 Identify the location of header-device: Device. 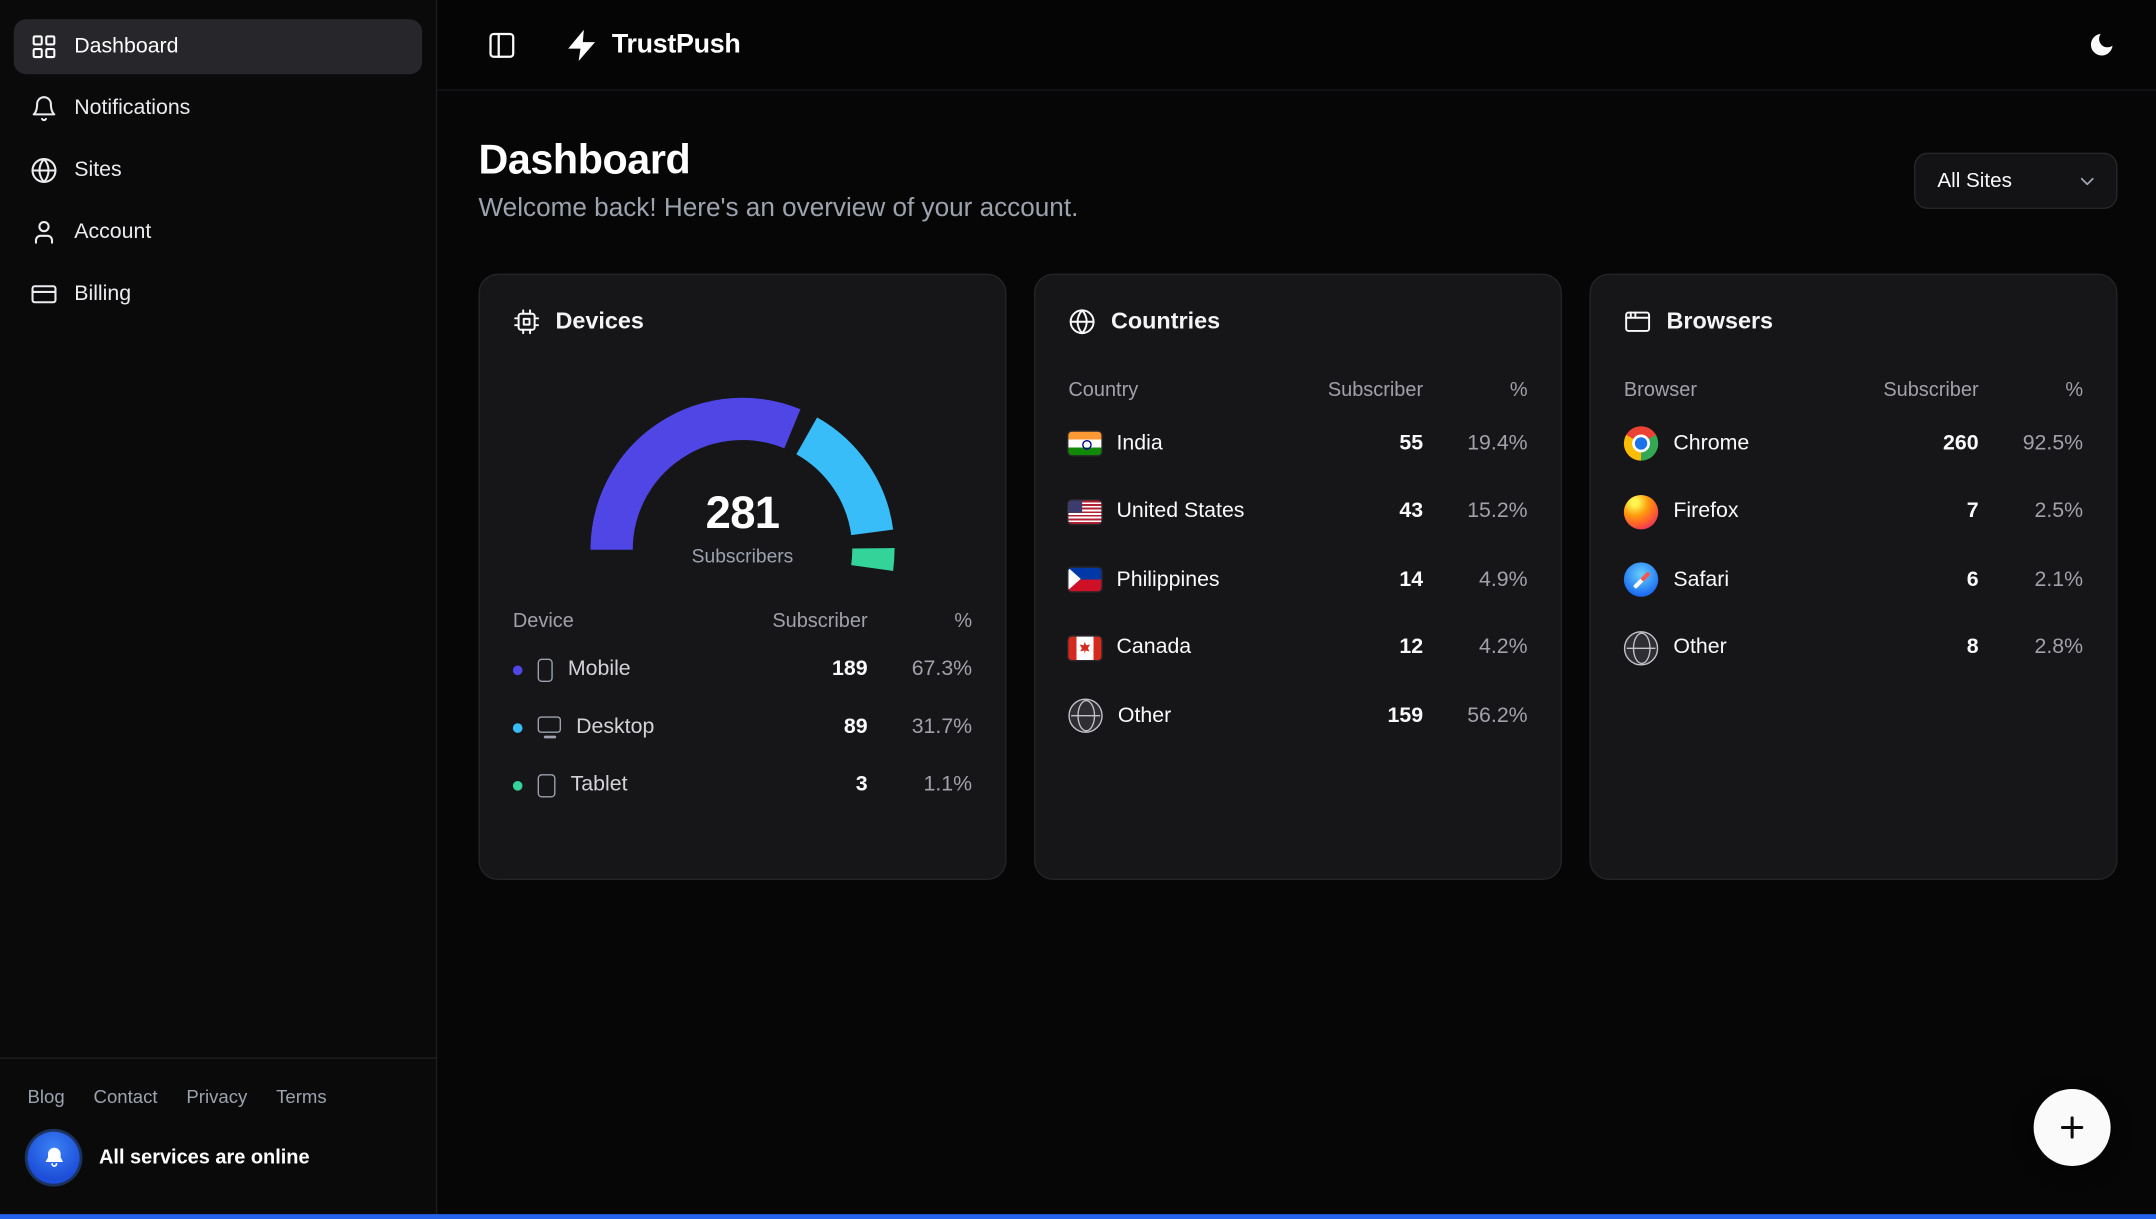
(543, 621).